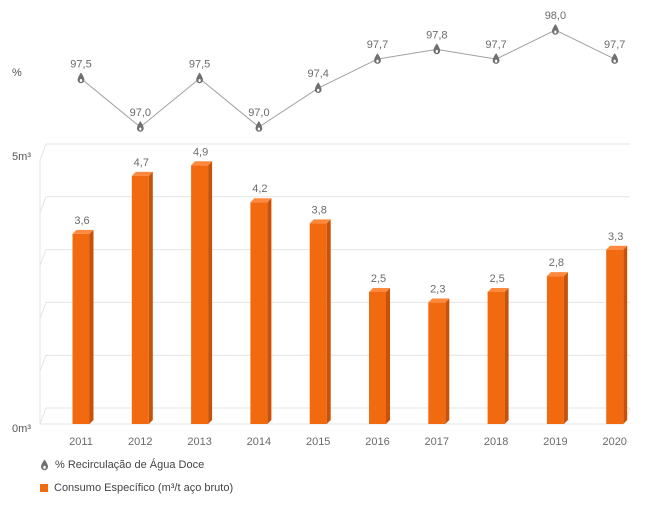 The height and width of the screenshot is (512, 651). I want to click on bar-value-label: 3,6, so click(81, 221).